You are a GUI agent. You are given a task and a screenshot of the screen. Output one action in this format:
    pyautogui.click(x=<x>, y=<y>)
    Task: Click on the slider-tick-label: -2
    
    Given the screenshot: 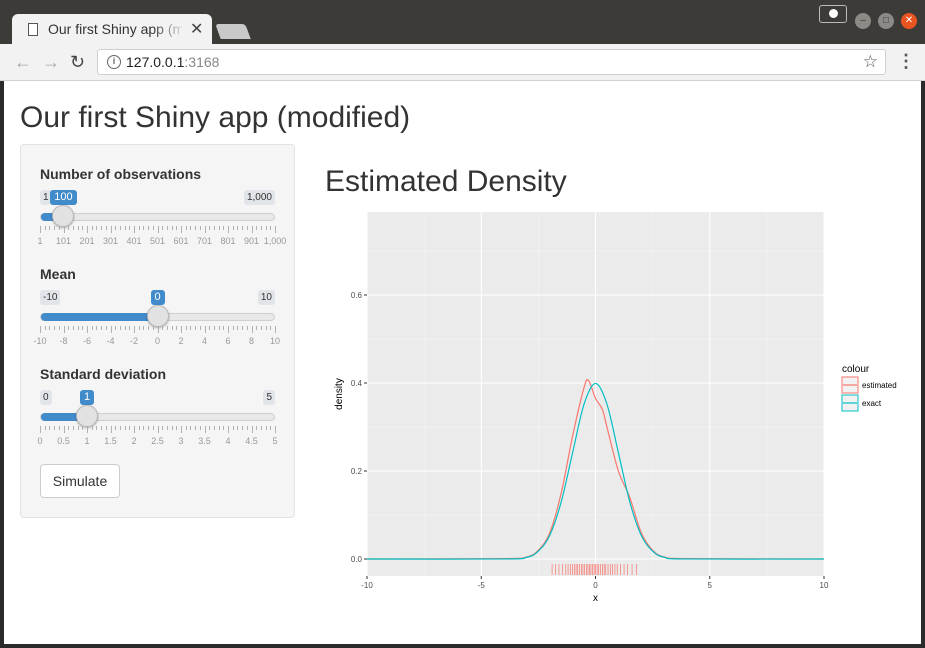 What is the action you would take?
    pyautogui.click(x=134, y=341)
    